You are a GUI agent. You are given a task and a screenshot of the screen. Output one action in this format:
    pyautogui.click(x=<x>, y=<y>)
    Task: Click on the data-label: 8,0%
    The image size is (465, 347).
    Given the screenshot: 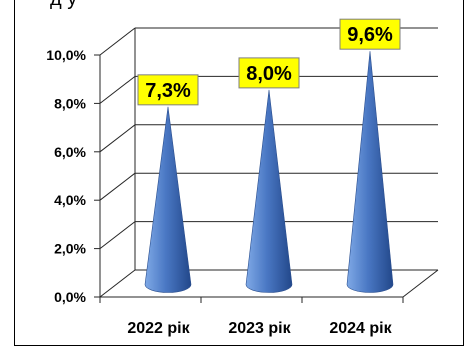 What is the action you would take?
    pyautogui.click(x=269, y=73)
    